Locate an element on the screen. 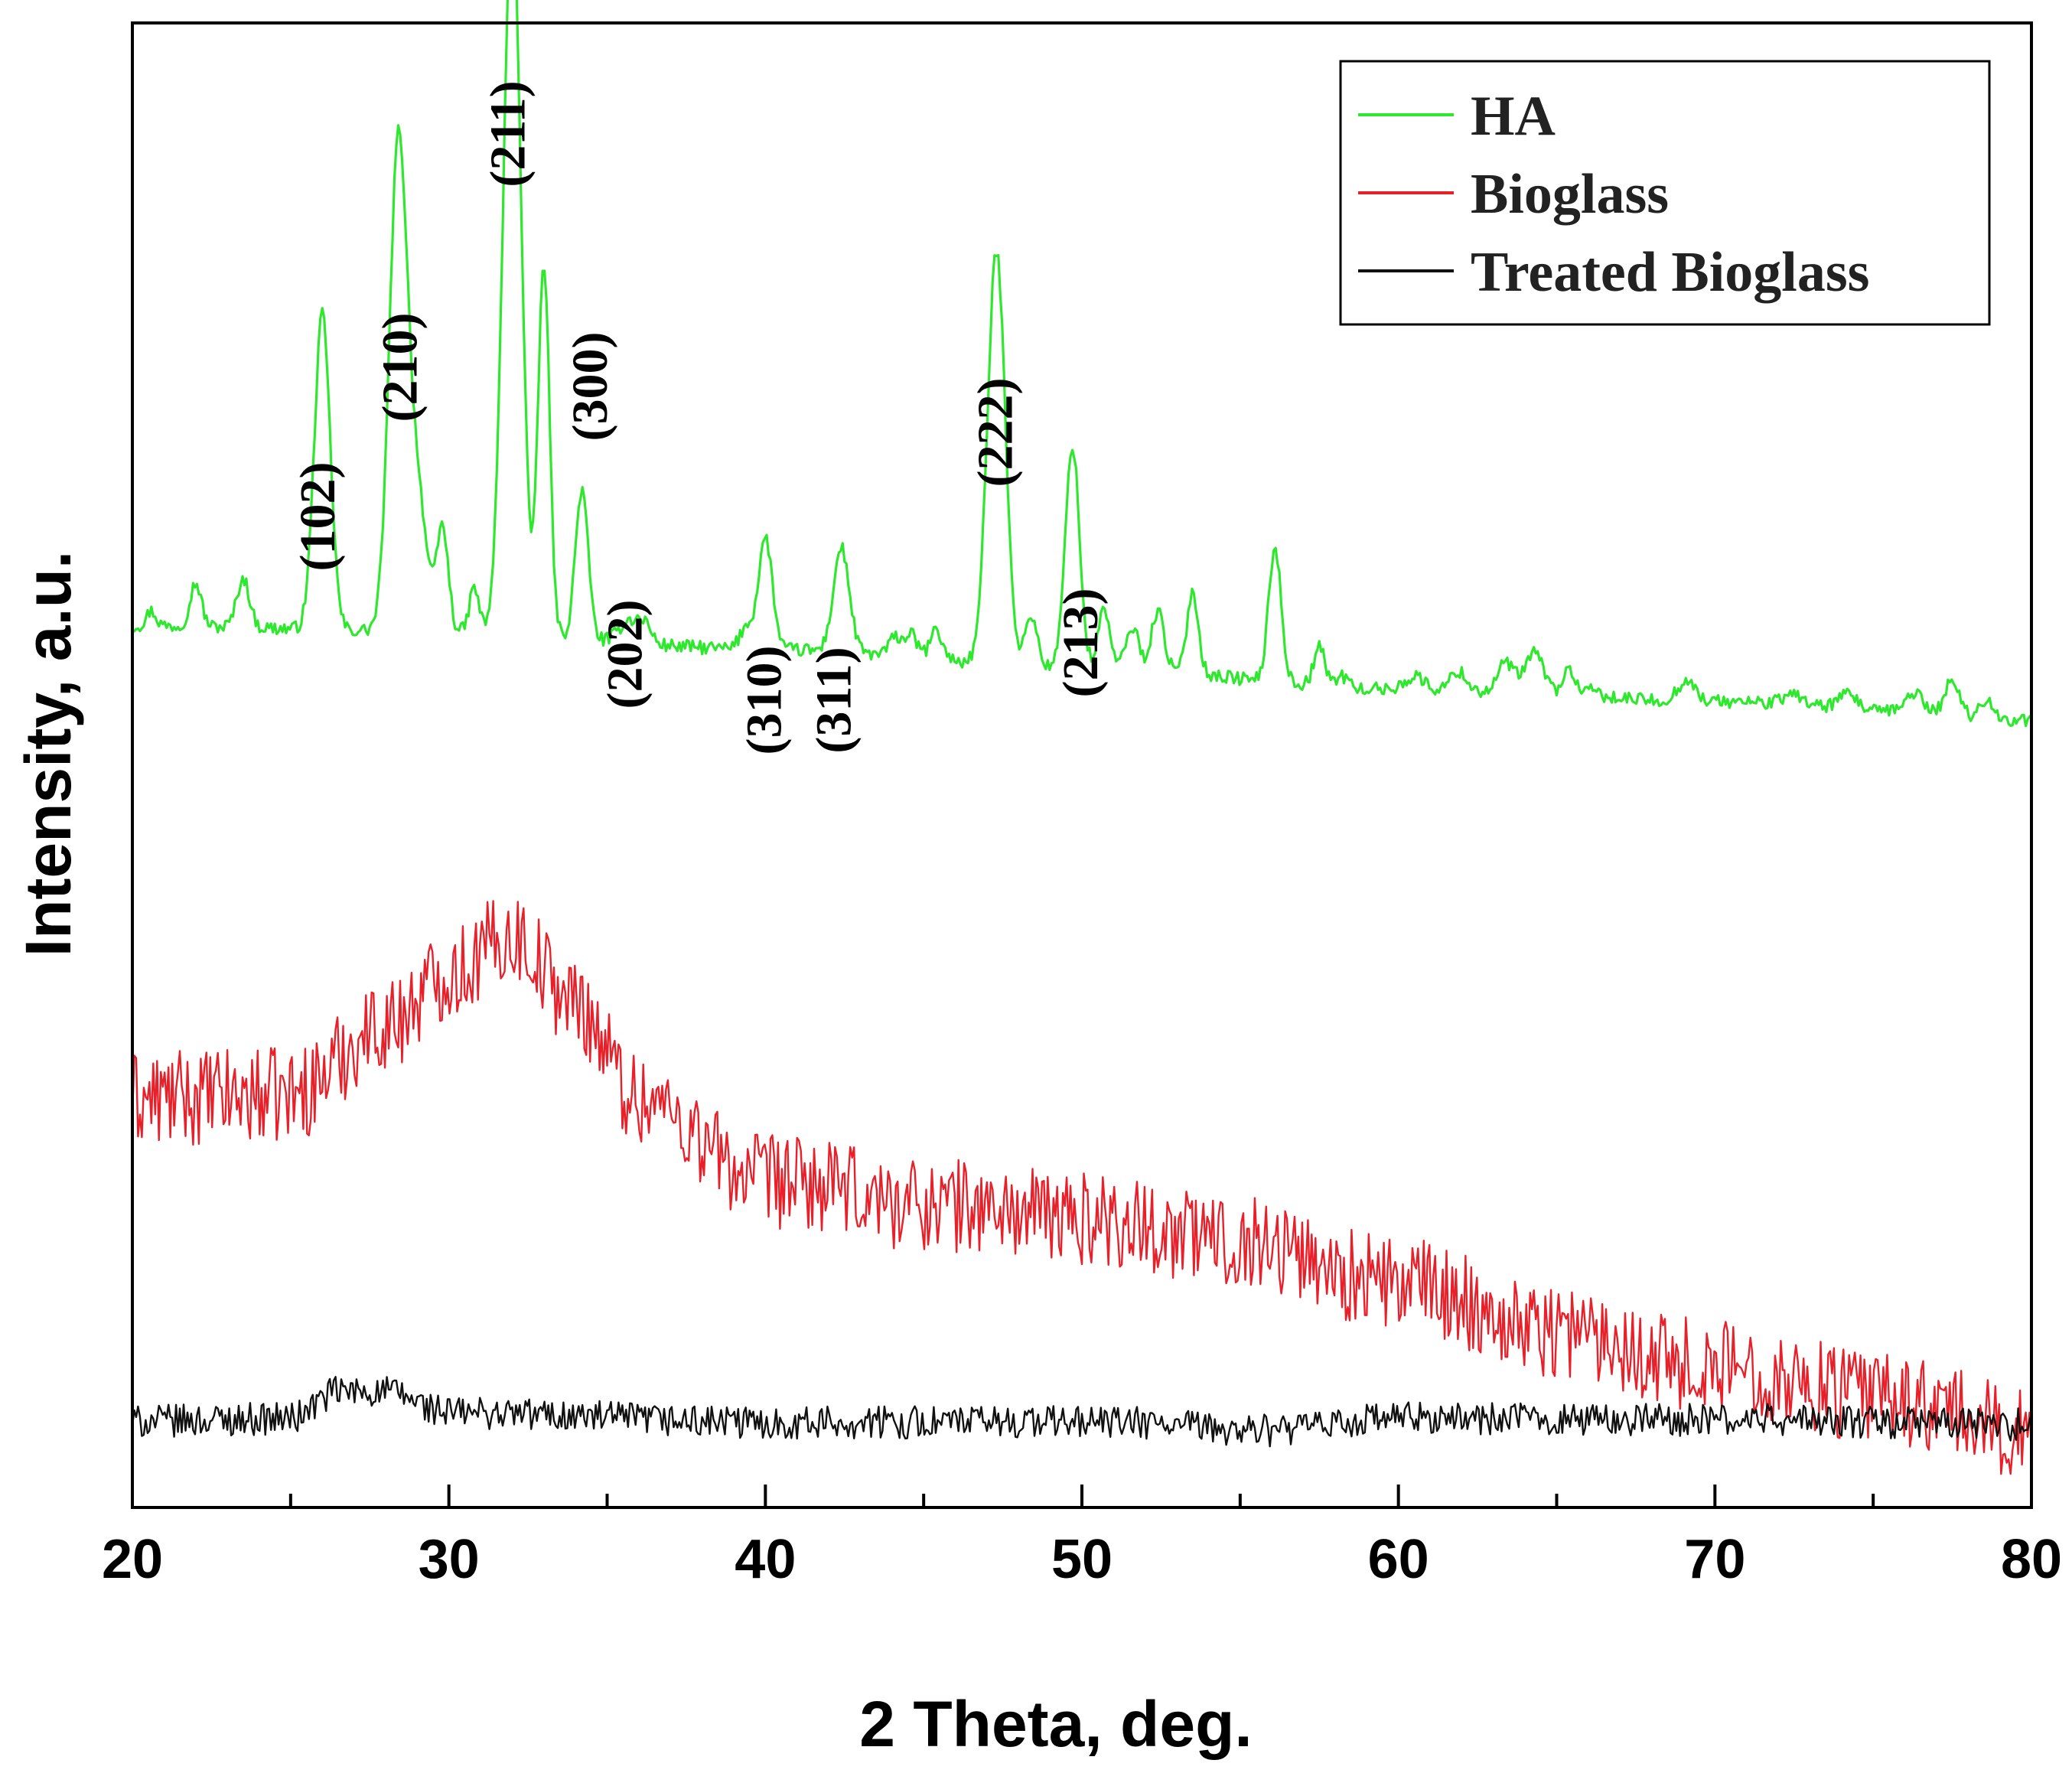 The width and height of the screenshot is (2072, 1773). series-line-treated-bioglass is located at coordinates (1082, 1412).